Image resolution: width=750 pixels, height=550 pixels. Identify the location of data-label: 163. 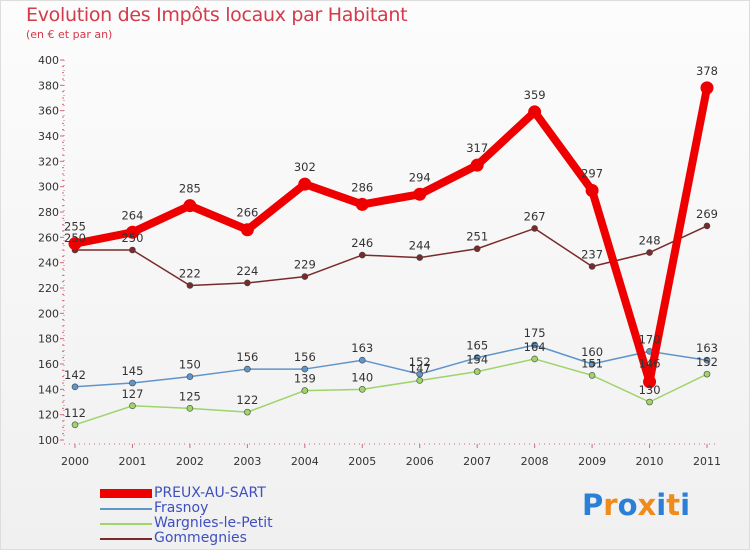
(707, 348).